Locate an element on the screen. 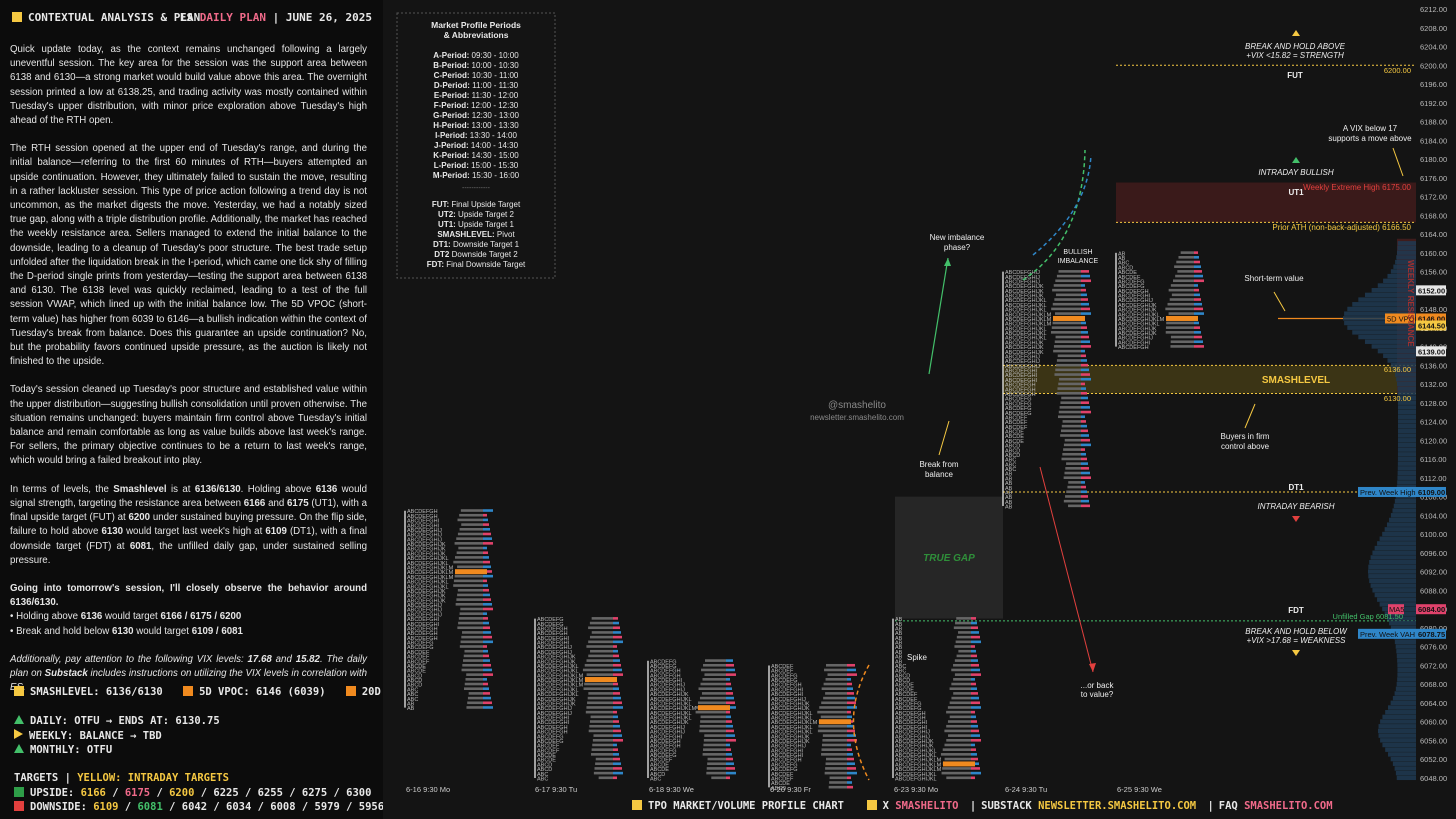 The image size is (1456, 819). text: / 6042 / 6034 / 6008 / 5979 / 5956 is located at coordinates (273, 807).